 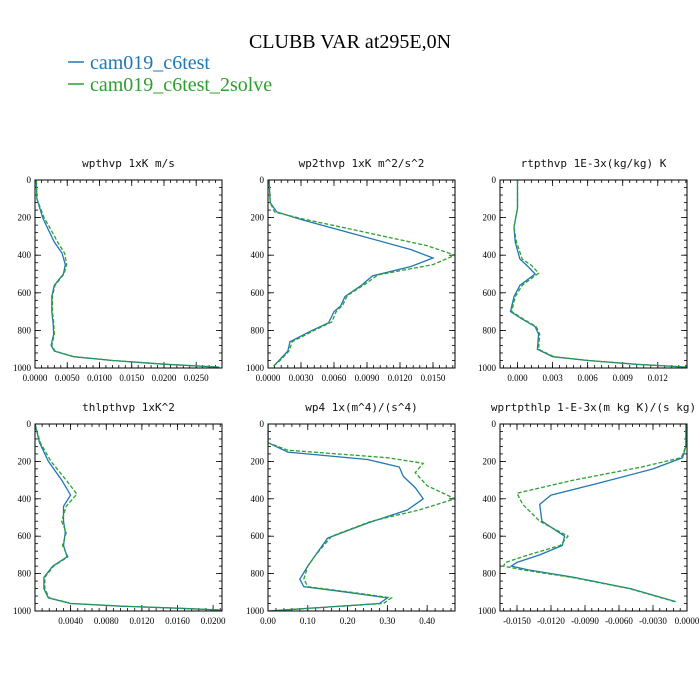 What do you see at coordinates (588, 378) in the screenshot?
I see `x-tick-label: 0.006` at bounding box center [588, 378].